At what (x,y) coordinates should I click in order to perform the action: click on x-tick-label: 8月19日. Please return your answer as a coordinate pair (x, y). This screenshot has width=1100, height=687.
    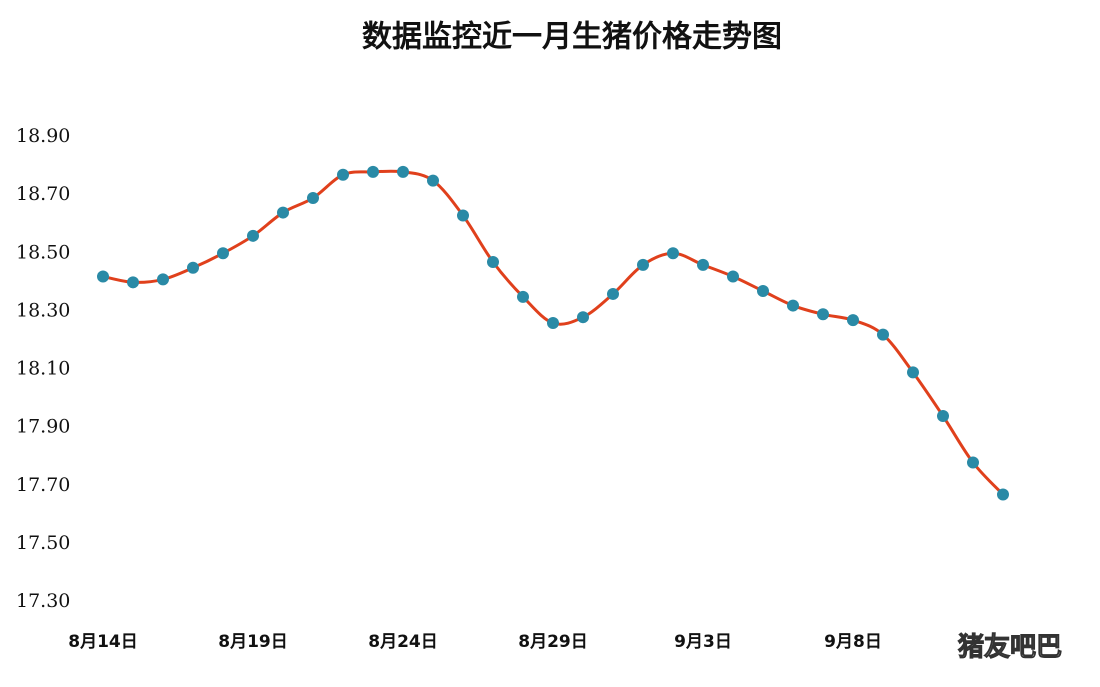
    Looking at the image, I should click on (253, 642).